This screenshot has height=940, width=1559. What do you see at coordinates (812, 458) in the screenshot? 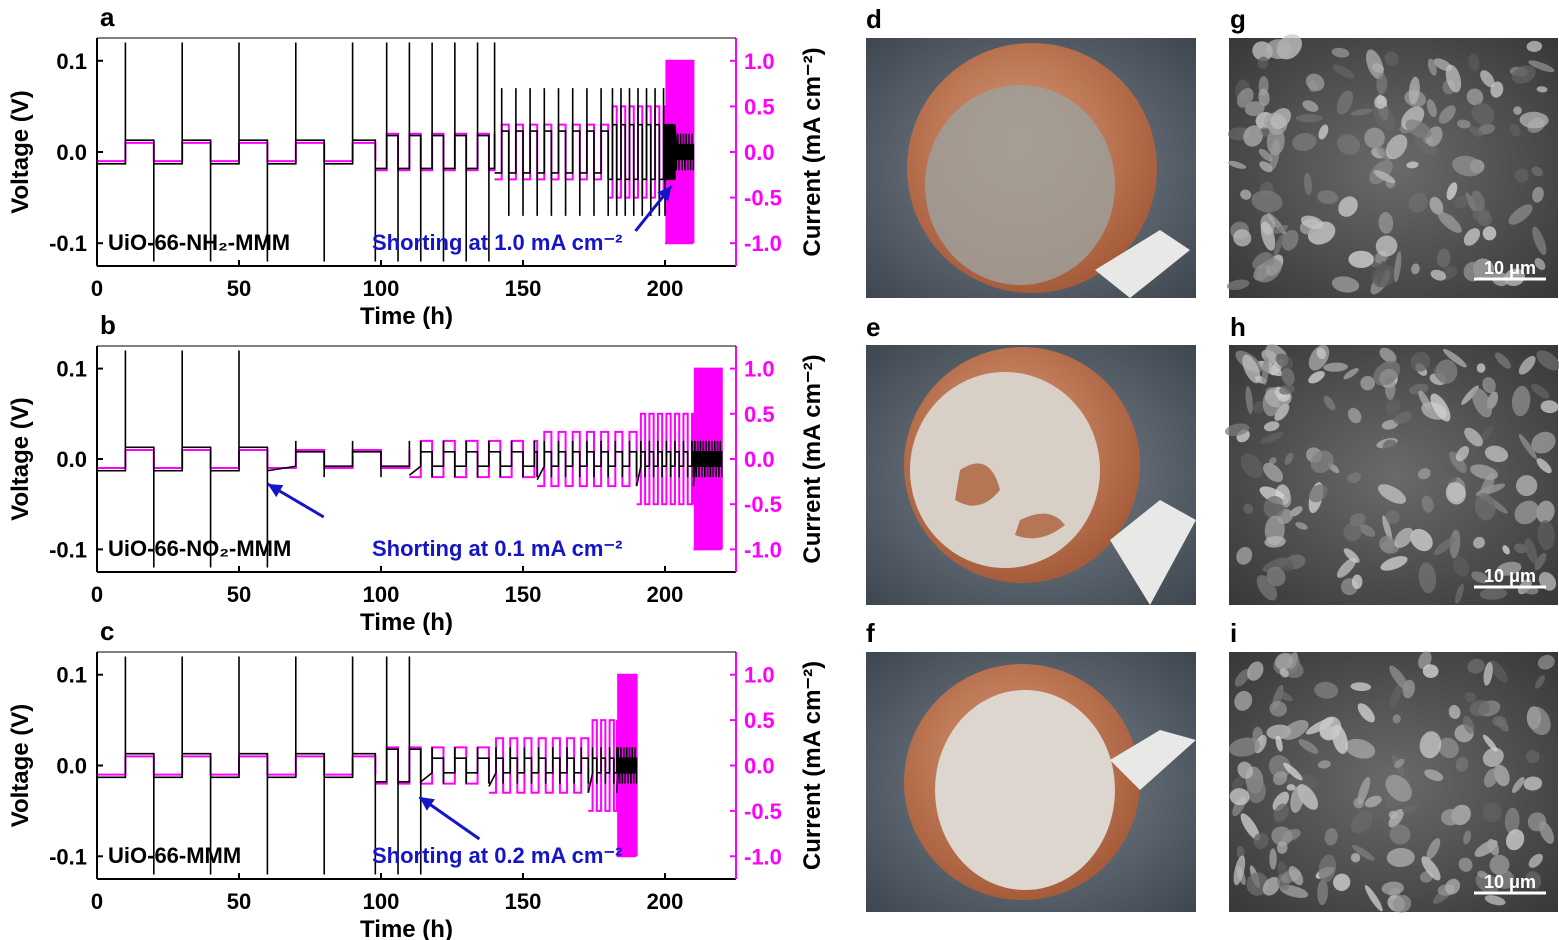
I see `y2-axis-title: Current (mA cm⁻²)` at bounding box center [812, 458].